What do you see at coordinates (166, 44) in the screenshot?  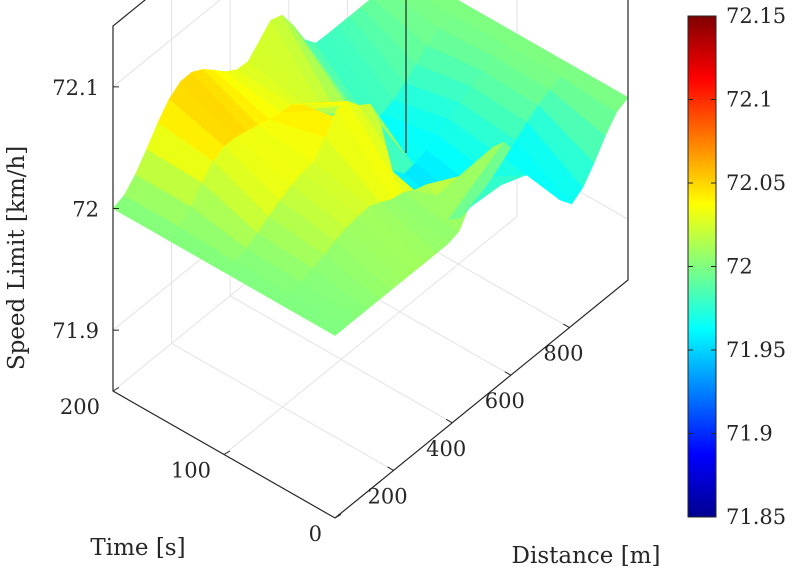 I see `z-gridline` at bounding box center [166, 44].